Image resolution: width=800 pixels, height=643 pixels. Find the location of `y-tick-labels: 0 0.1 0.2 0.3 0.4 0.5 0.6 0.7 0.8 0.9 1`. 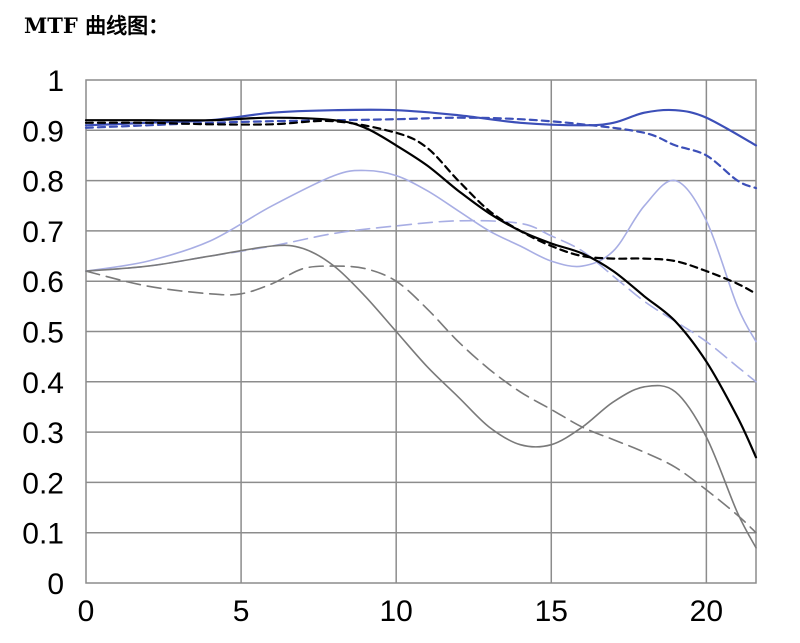

y-tick-labels: 0 0.1 0.2 0.3 0.4 0.5 0.6 0.7 0.8 0.9 1 is located at coordinates (43, 333).